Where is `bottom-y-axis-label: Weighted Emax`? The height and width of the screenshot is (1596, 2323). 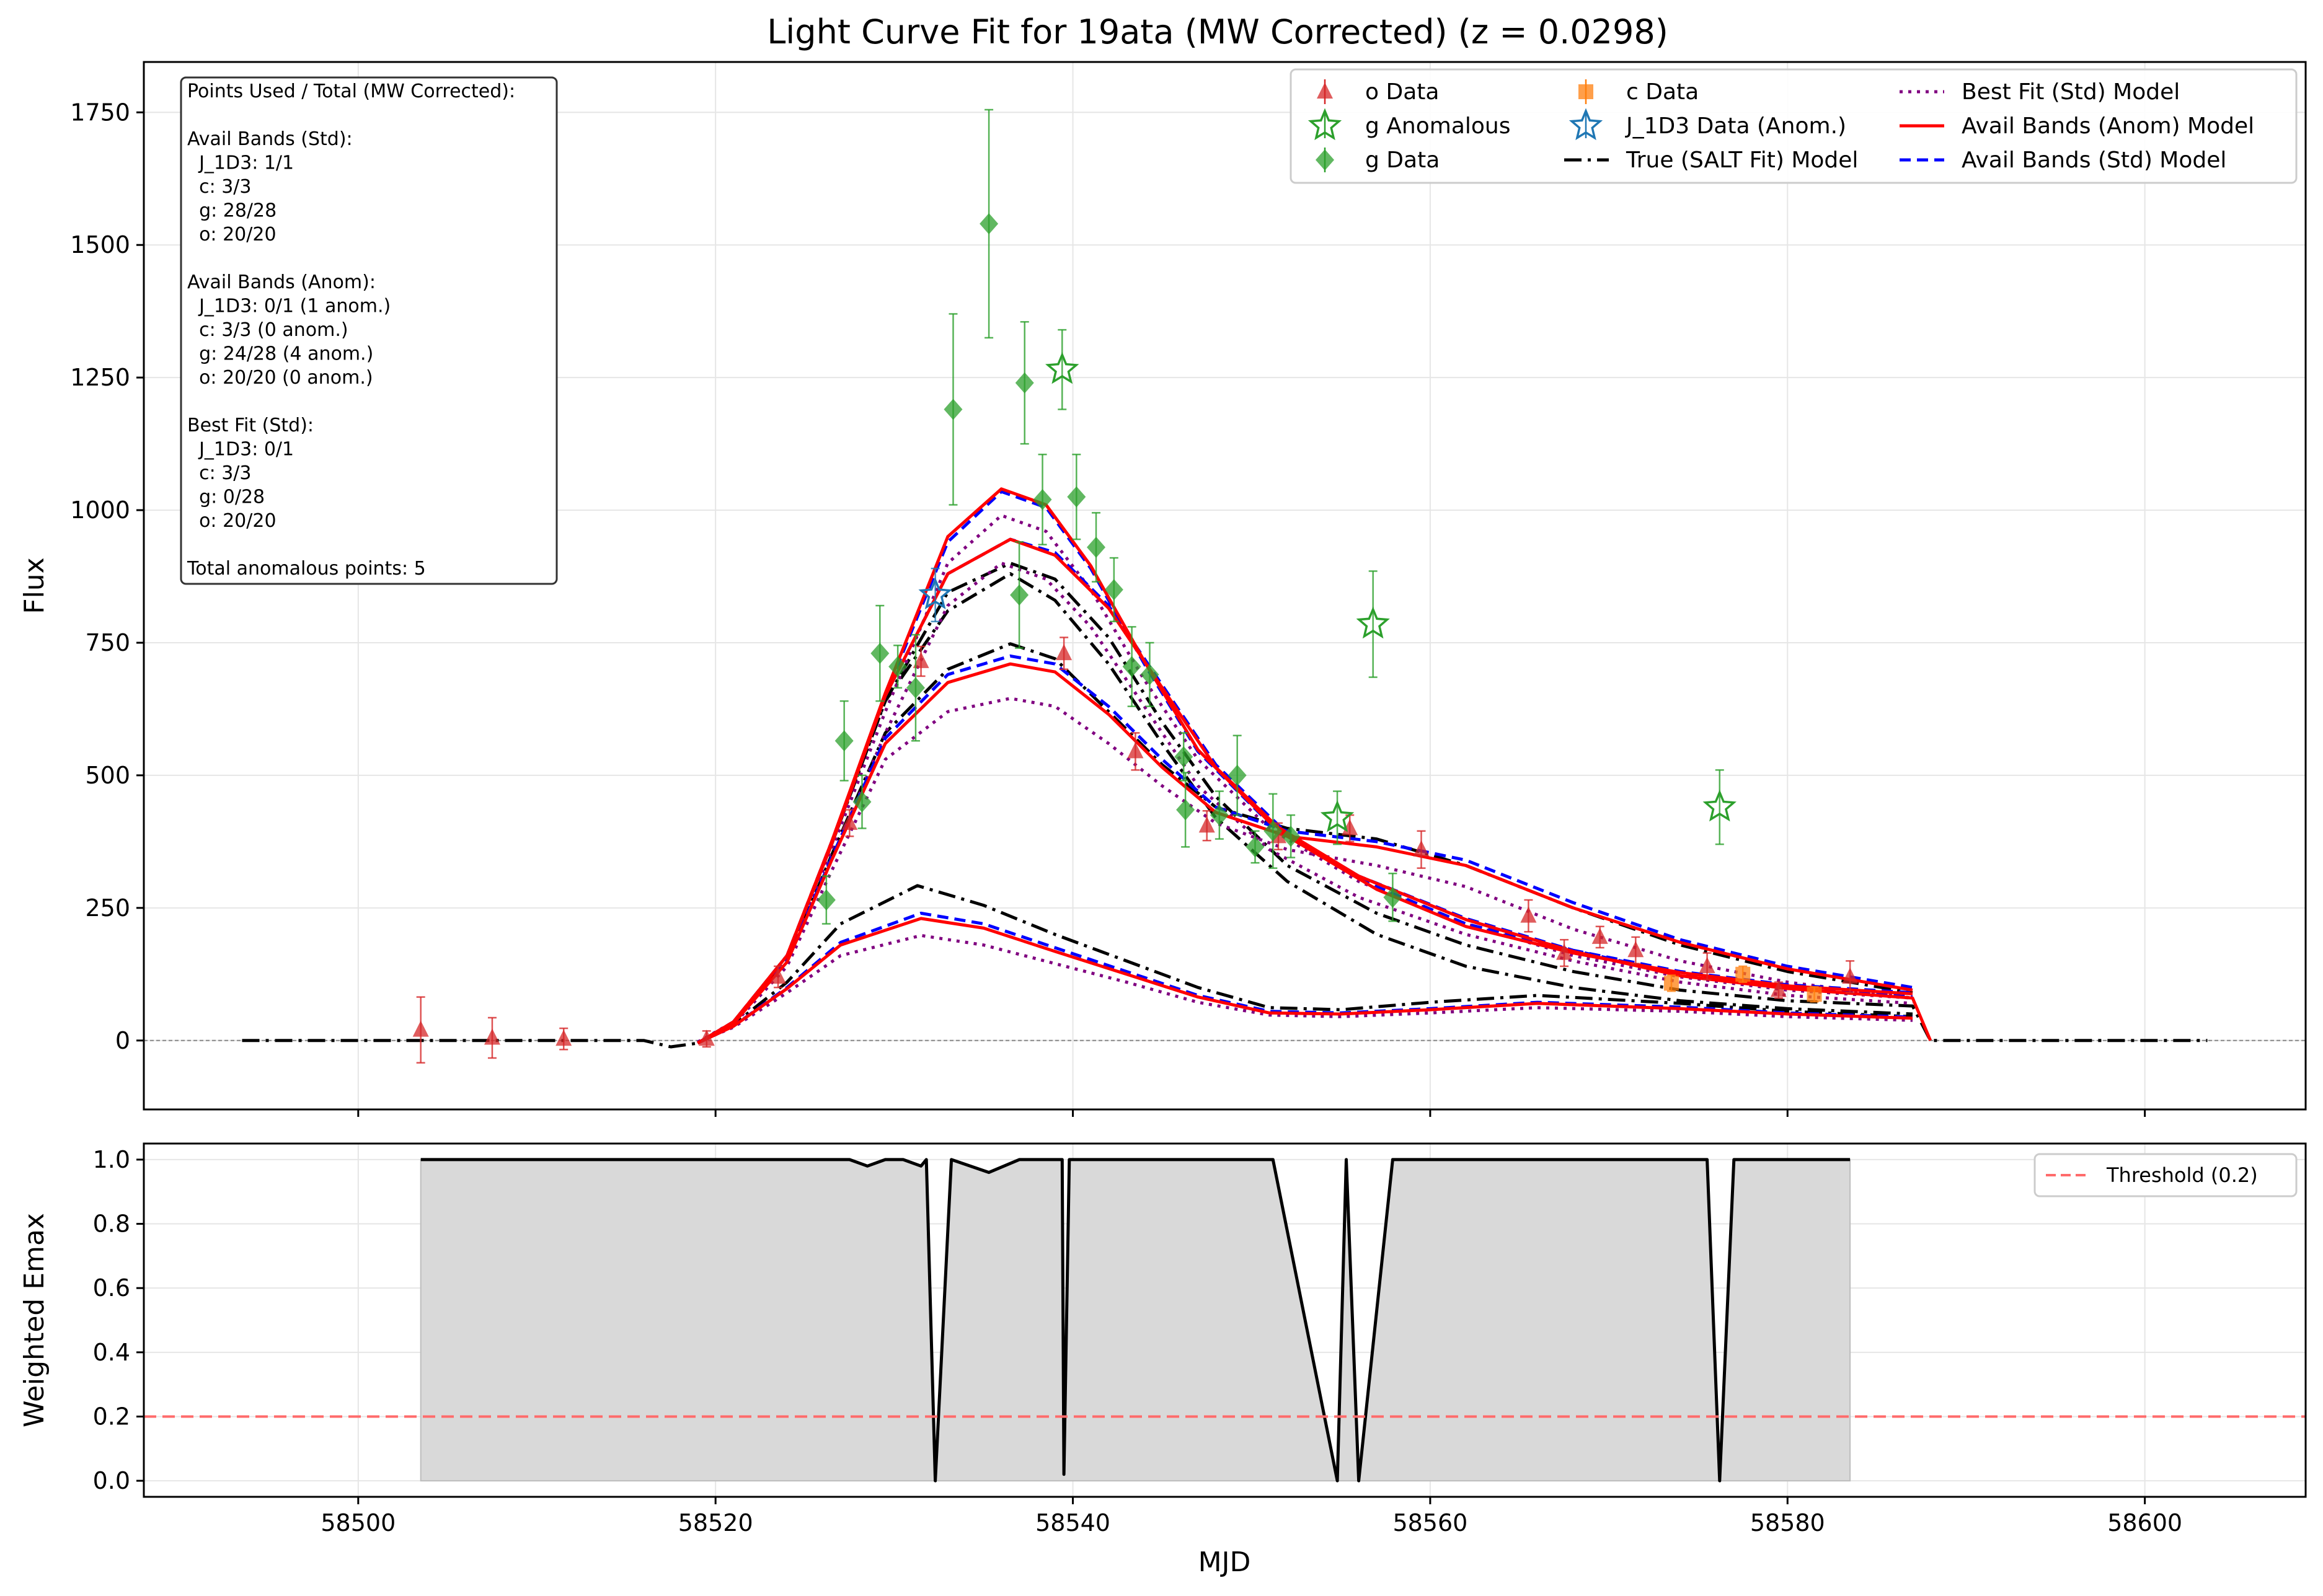 bottom-y-axis-label: Weighted Emax is located at coordinates (34, 1320).